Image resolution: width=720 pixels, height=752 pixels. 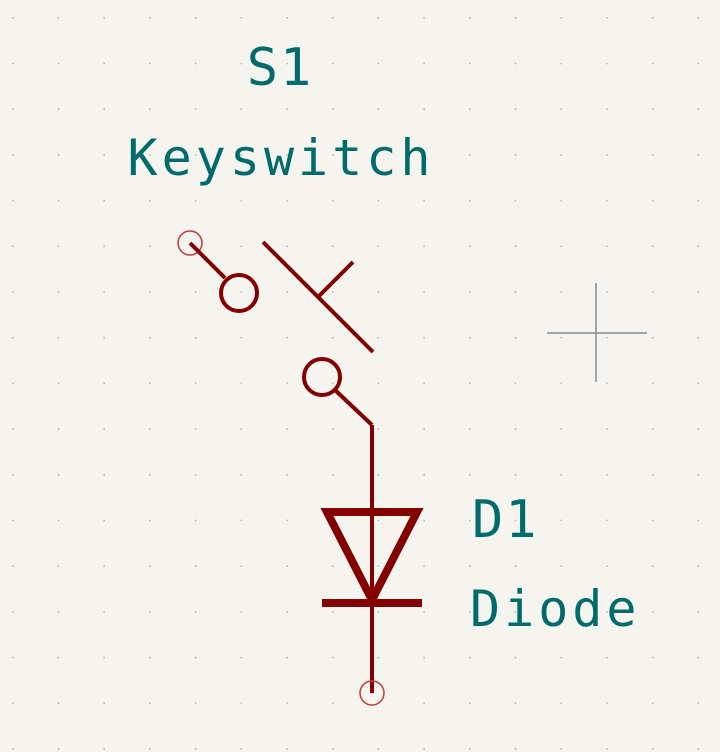 I want to click on crosshair-icon, so click(x=597, y=332).